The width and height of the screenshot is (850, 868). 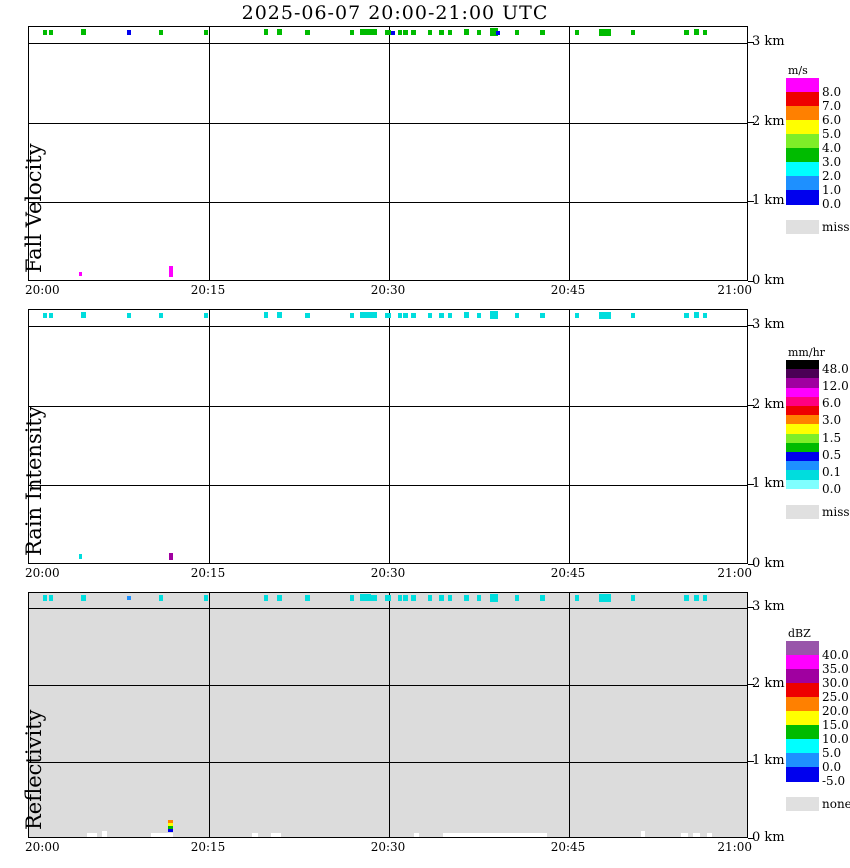 I want to click on colorbar-tick-label: 40.0, so click(x=835, y=655).